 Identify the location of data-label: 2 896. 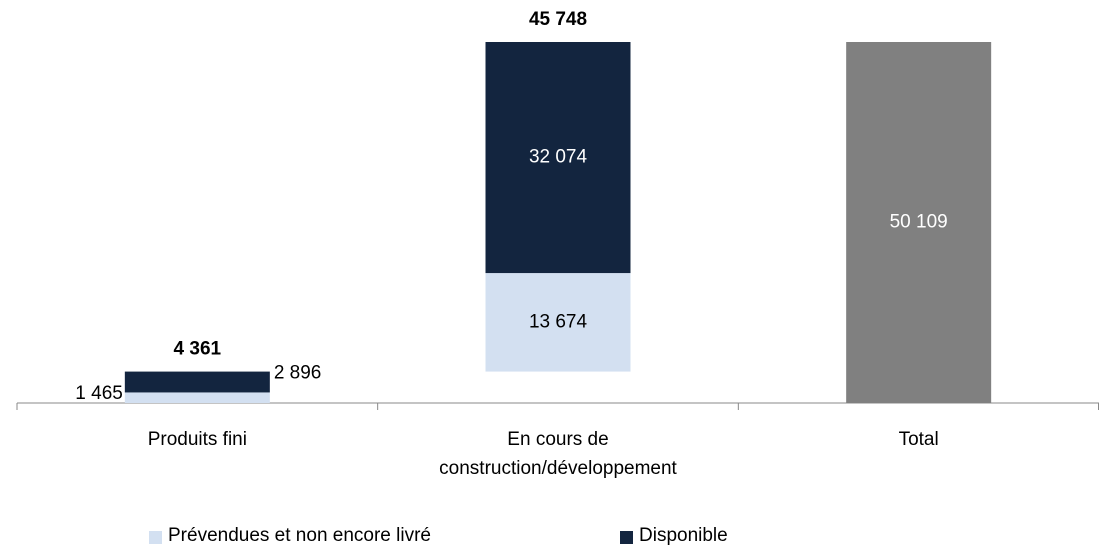
(298, 373).